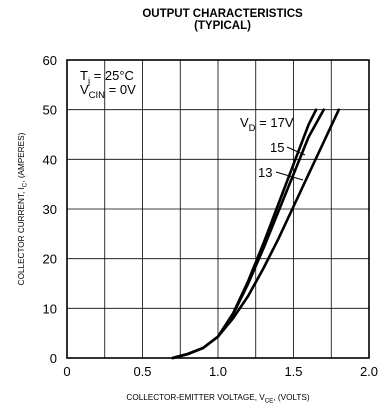 This screenshot has height=413, width=389. I want to click on y-tick-label: 30, so click(50, 209).